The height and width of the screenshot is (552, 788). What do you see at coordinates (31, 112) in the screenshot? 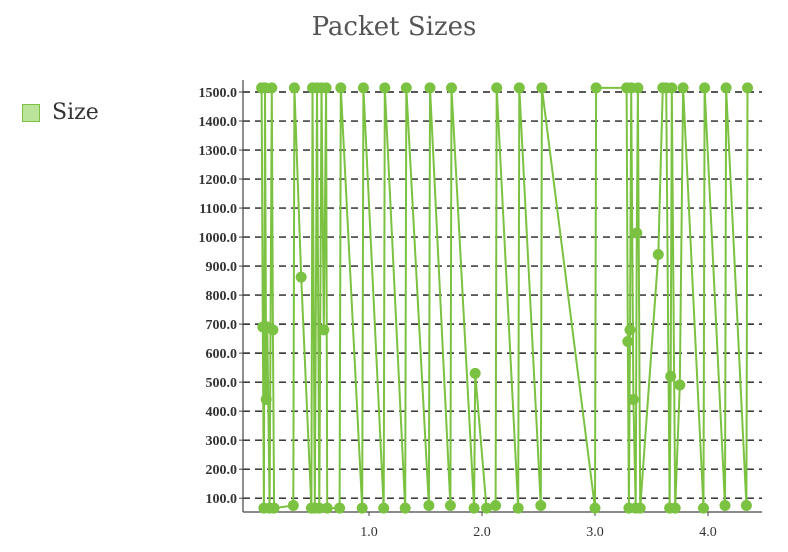
I see `legend-swatch` at bounding box center [31, 112].